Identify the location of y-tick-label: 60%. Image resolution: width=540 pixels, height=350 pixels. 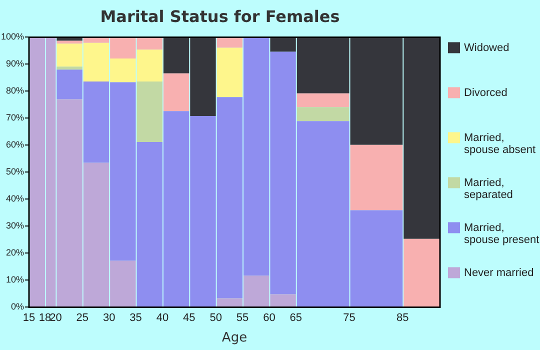
(15, 145).